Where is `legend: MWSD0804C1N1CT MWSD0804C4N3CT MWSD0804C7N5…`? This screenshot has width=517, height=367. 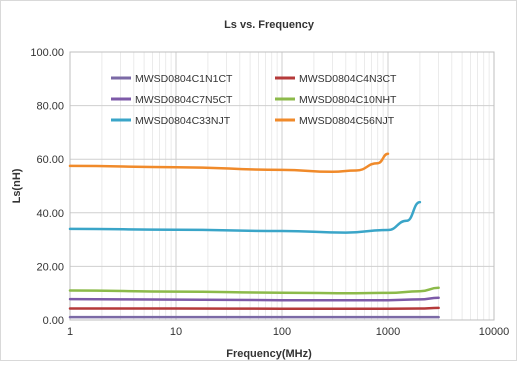
legend: MWSD0804C1N1CT MWSD0804C4N3CT MWSD0804C7N5… is located at coordinates (254, 100).